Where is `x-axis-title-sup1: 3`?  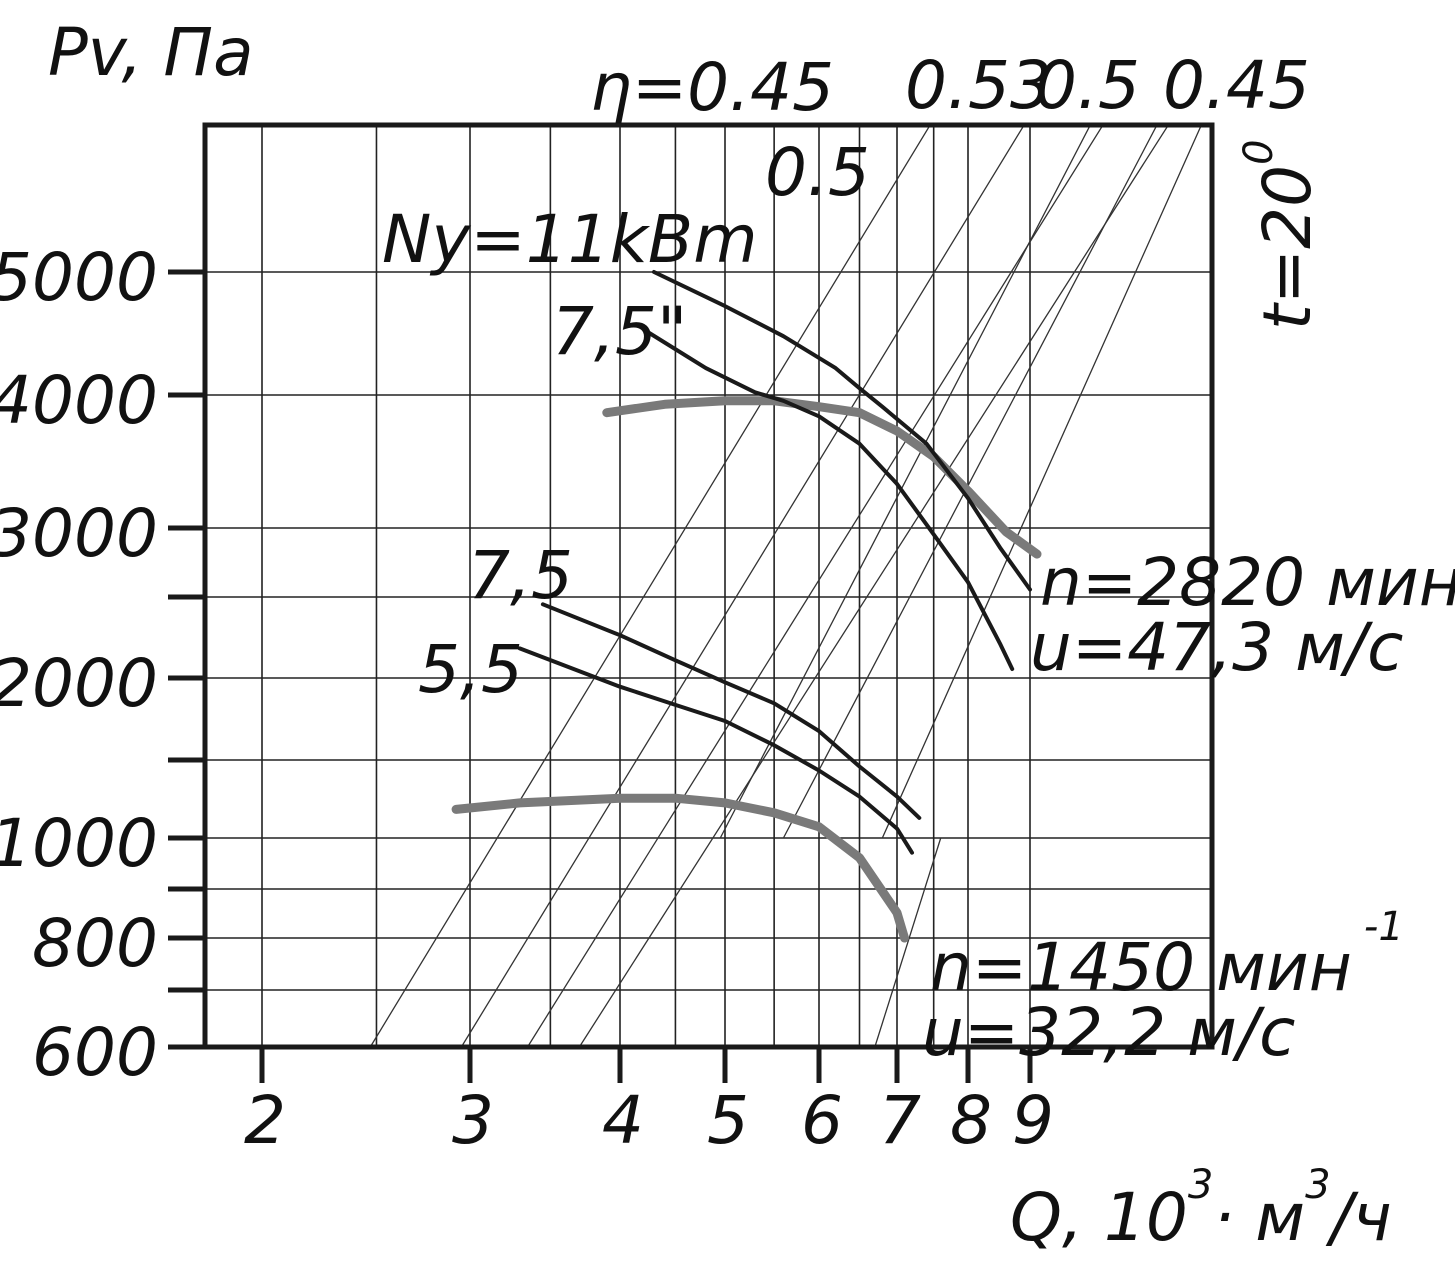 x-axis-title-sup1: 3 is located at coordinates (1200, 1185).